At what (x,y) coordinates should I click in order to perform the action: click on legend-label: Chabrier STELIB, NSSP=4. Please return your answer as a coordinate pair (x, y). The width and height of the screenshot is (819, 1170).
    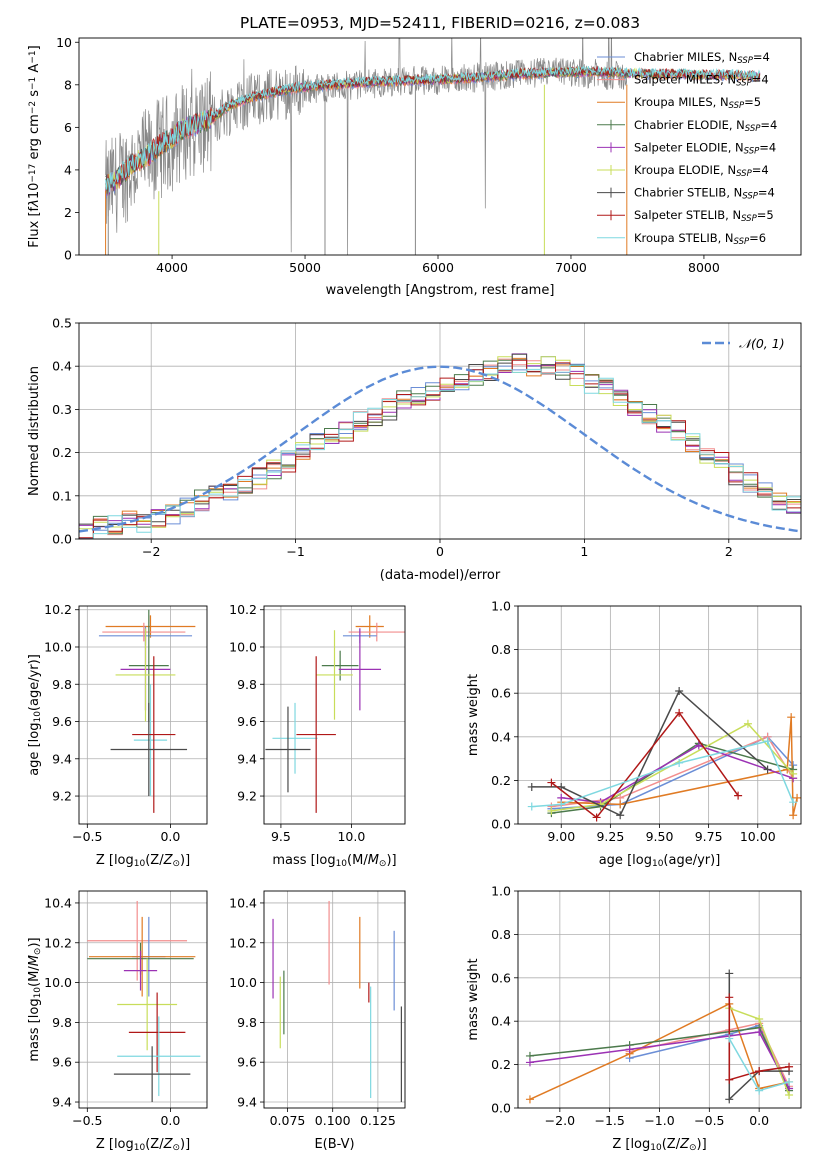
    Looking at the image, I should click on (704, 194).